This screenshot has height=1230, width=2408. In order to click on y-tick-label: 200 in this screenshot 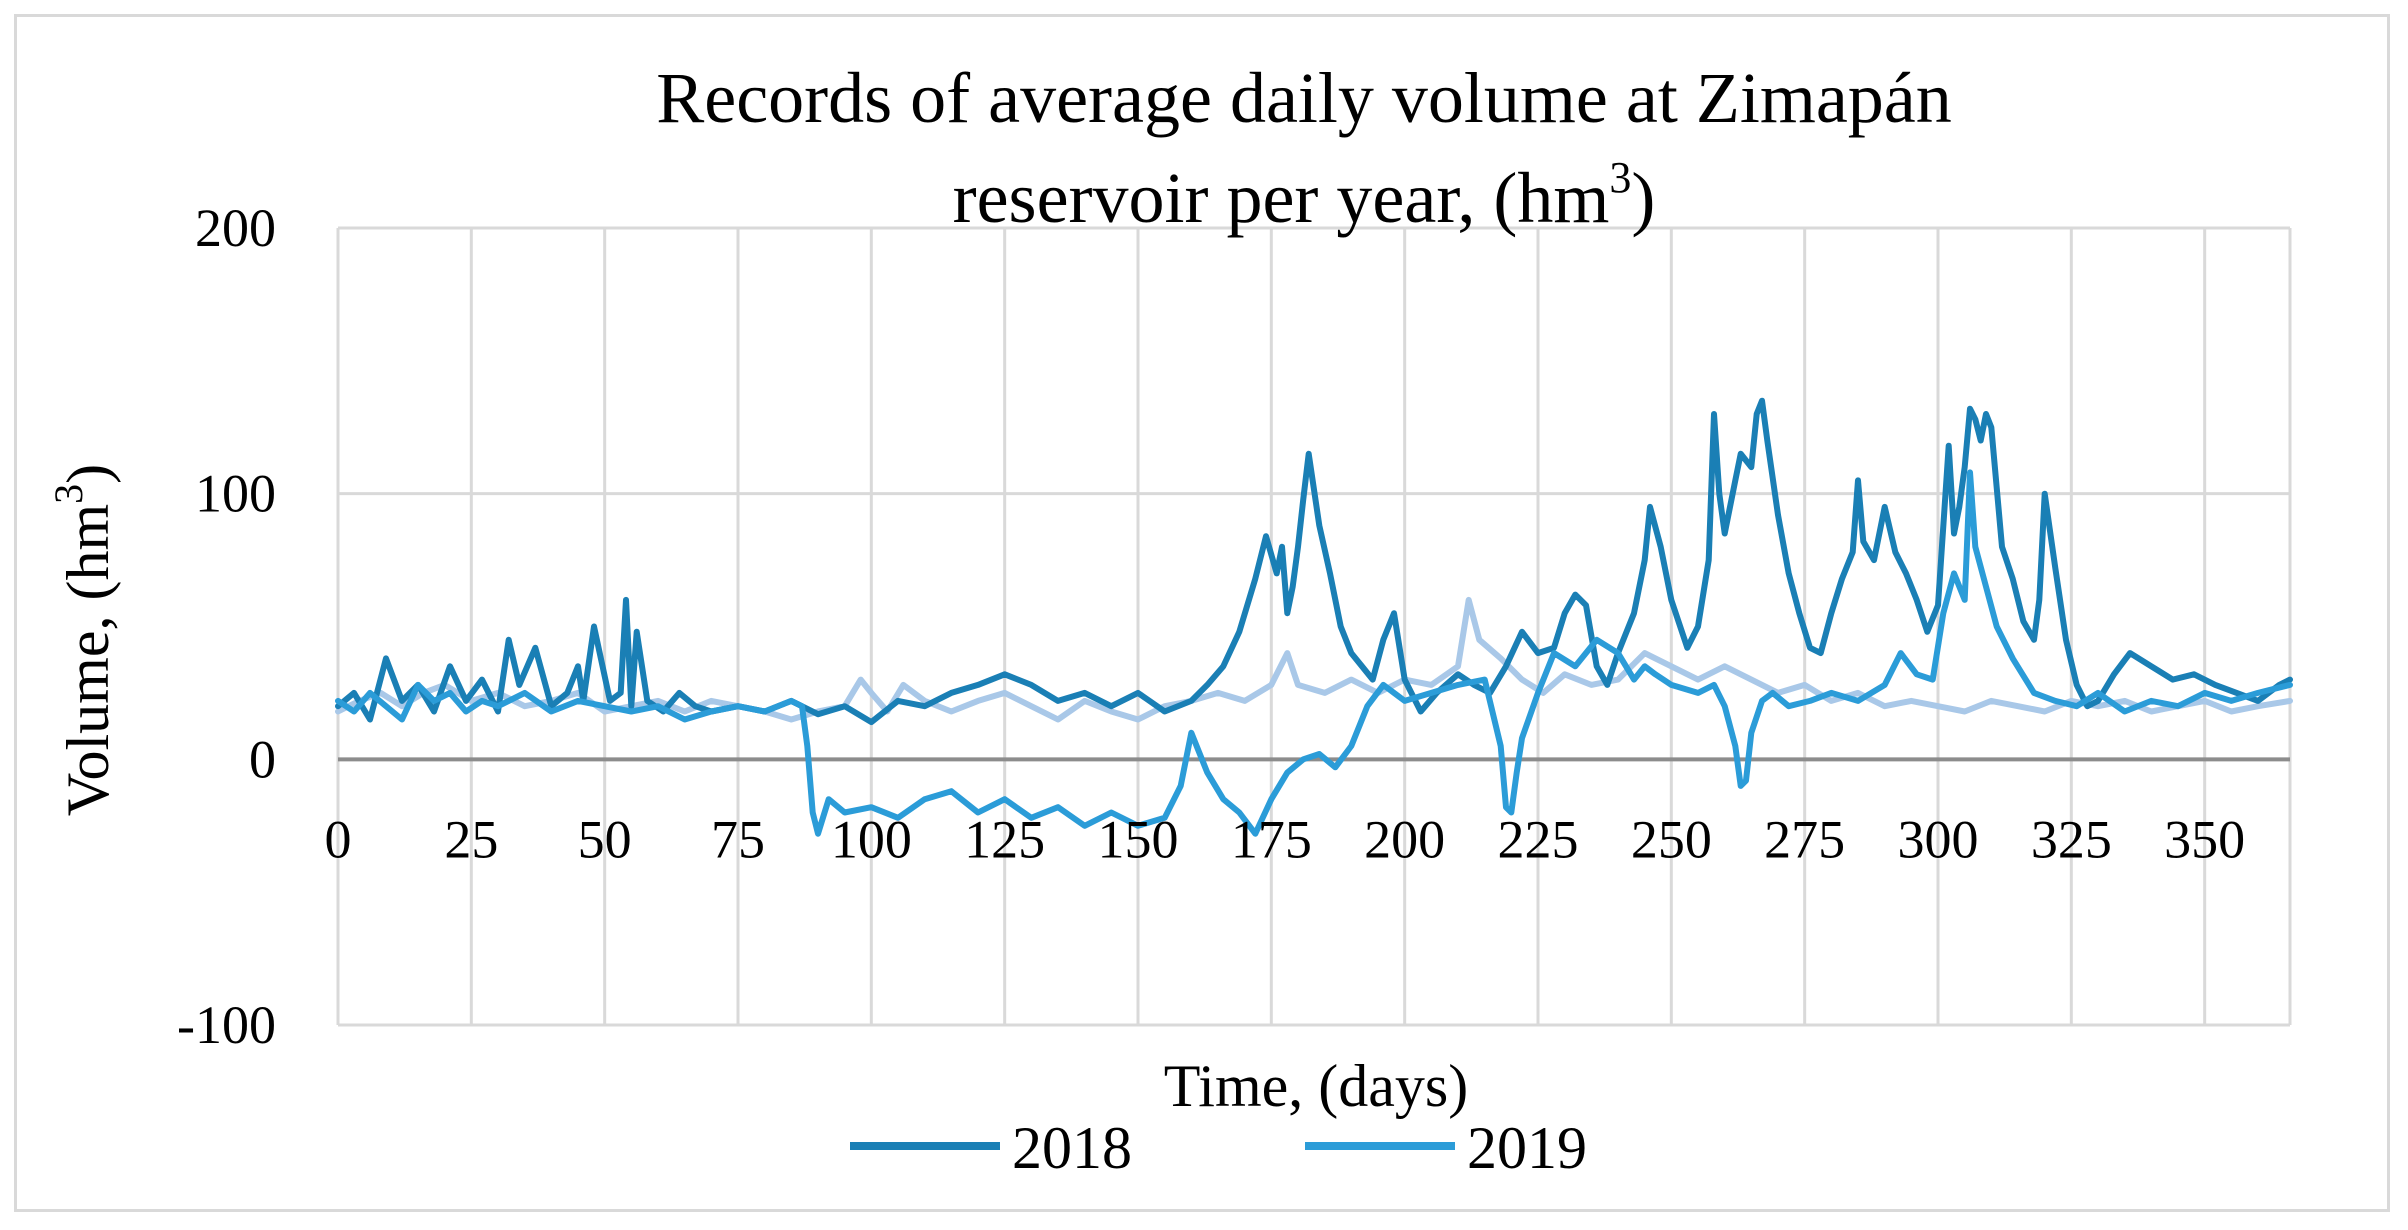, I will do `click(235, 228)`.